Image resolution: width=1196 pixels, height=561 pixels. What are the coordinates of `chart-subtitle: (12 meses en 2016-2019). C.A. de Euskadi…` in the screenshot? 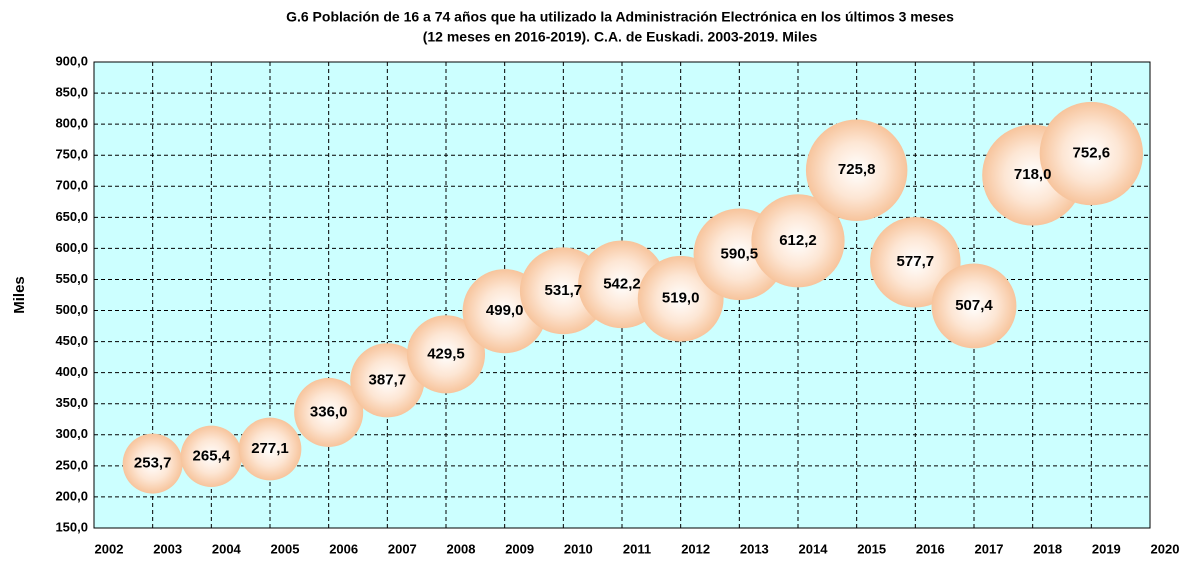 It's located at (620, 37).